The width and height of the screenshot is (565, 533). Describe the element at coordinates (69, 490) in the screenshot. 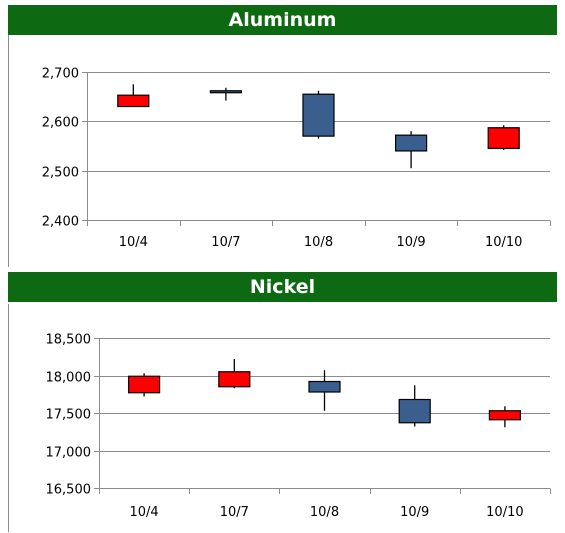

I see `y-tick-label: 16,500` at that location.